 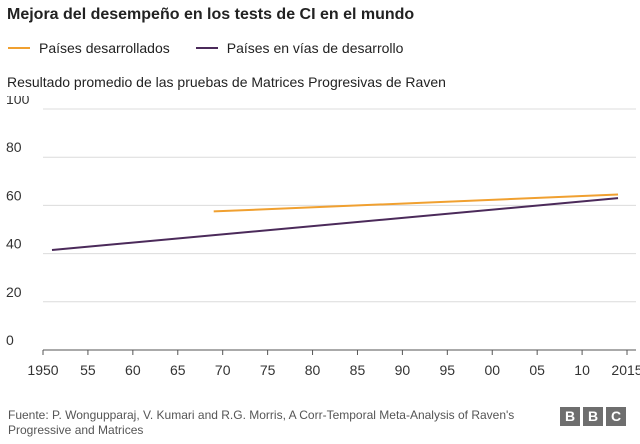 I want to click on legend-label-developed: Países desarrollados, so click(x=104, y=48).